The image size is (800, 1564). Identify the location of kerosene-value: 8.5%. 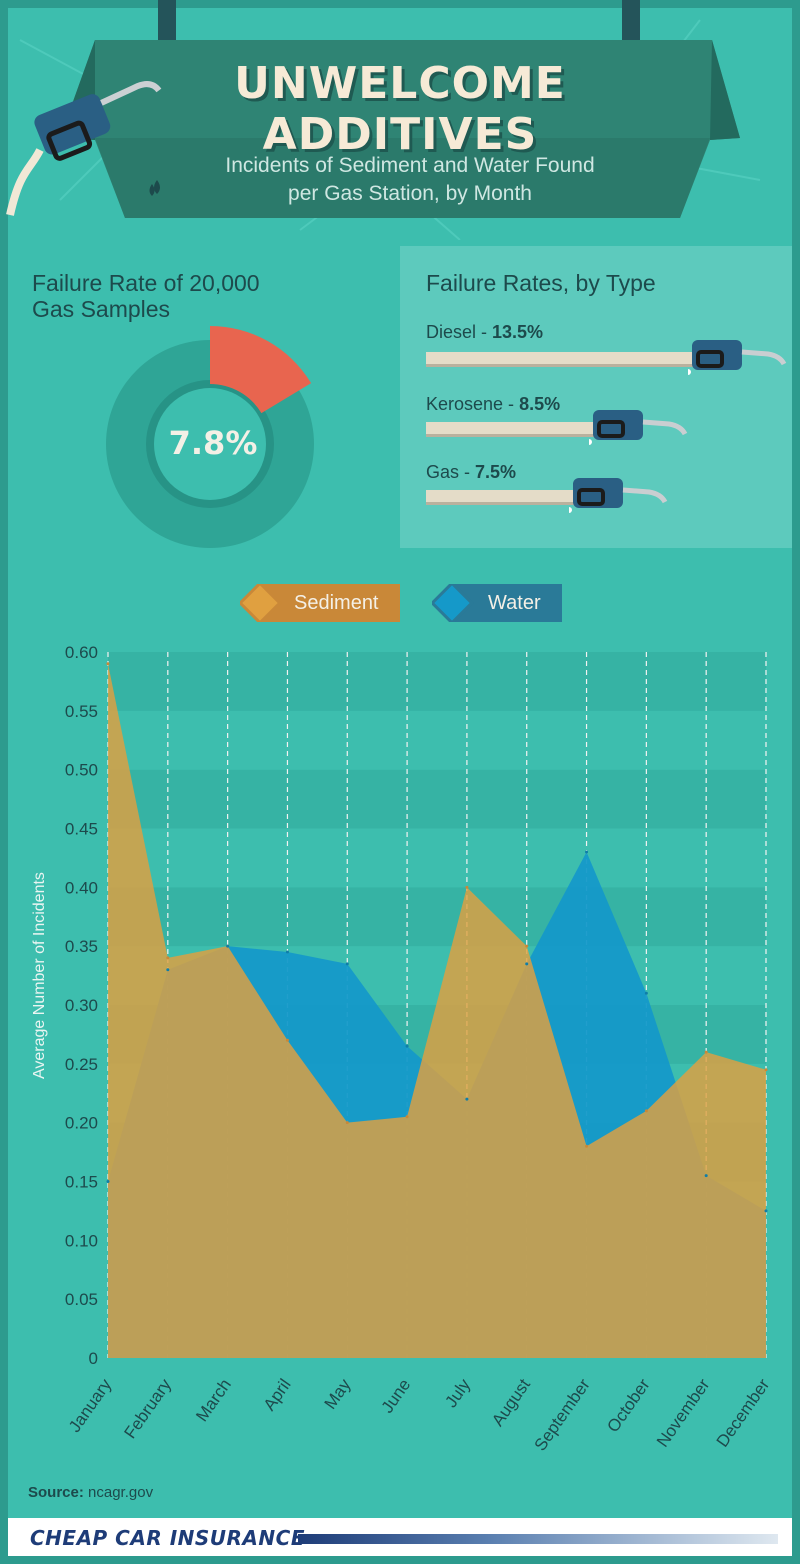
(540, 404).